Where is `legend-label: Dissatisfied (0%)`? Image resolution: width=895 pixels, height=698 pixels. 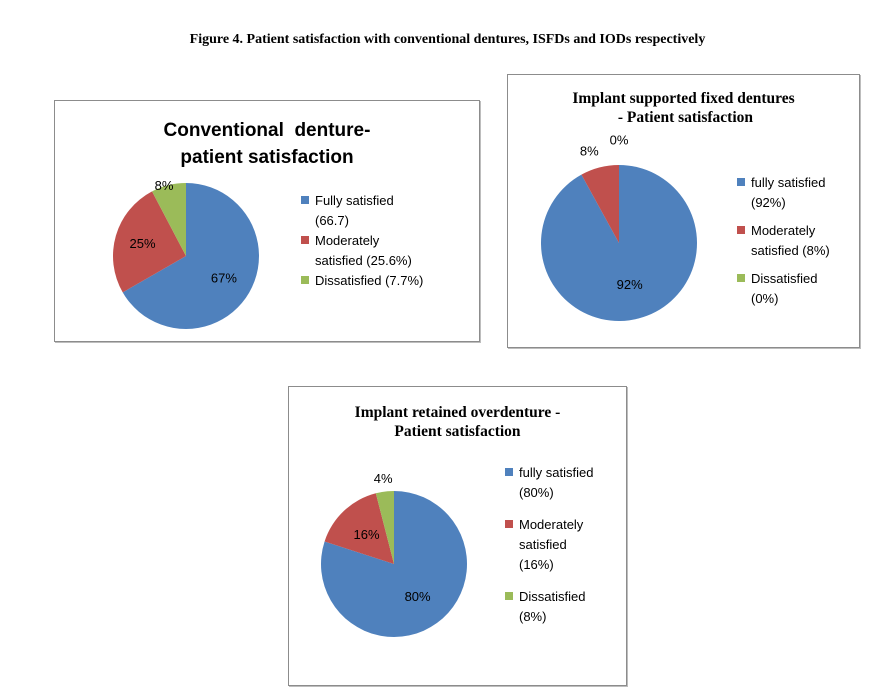 legend-label: Dissatisfied (0%) is located at coordinates (784, 288).